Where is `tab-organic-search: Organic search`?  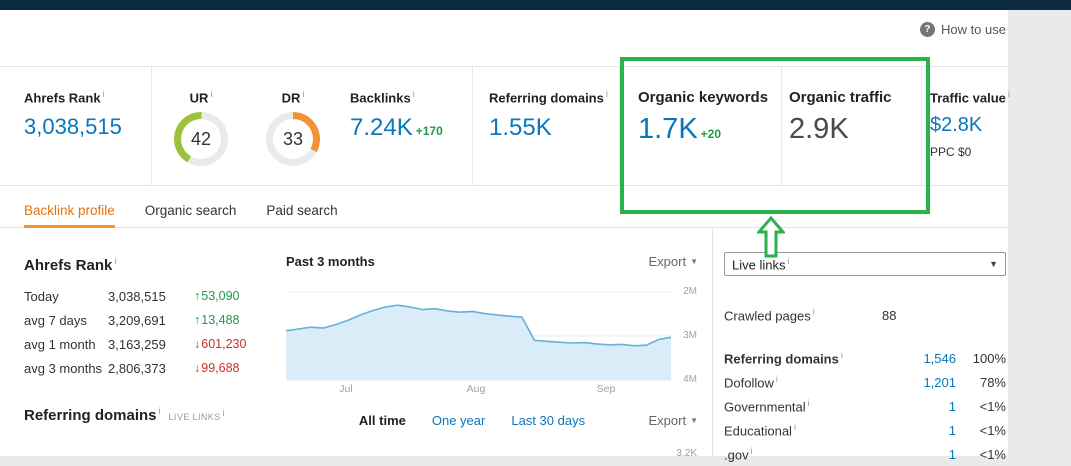 tab-organic-search: Organic search is located at coordinates (190, 210).